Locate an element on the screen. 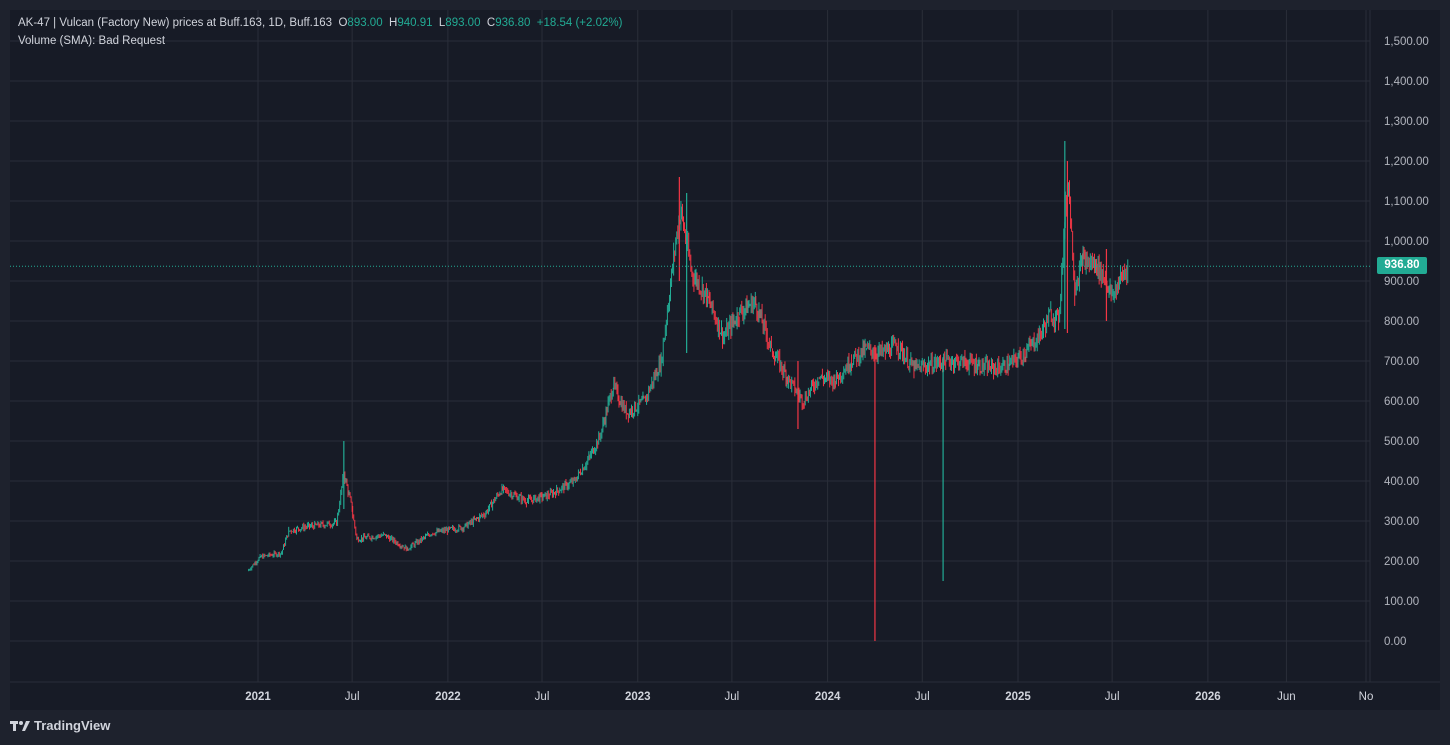 The image size is (1450, 745). legend-change: +18.54 (+2.02%) is located at coordinates (579, 23).